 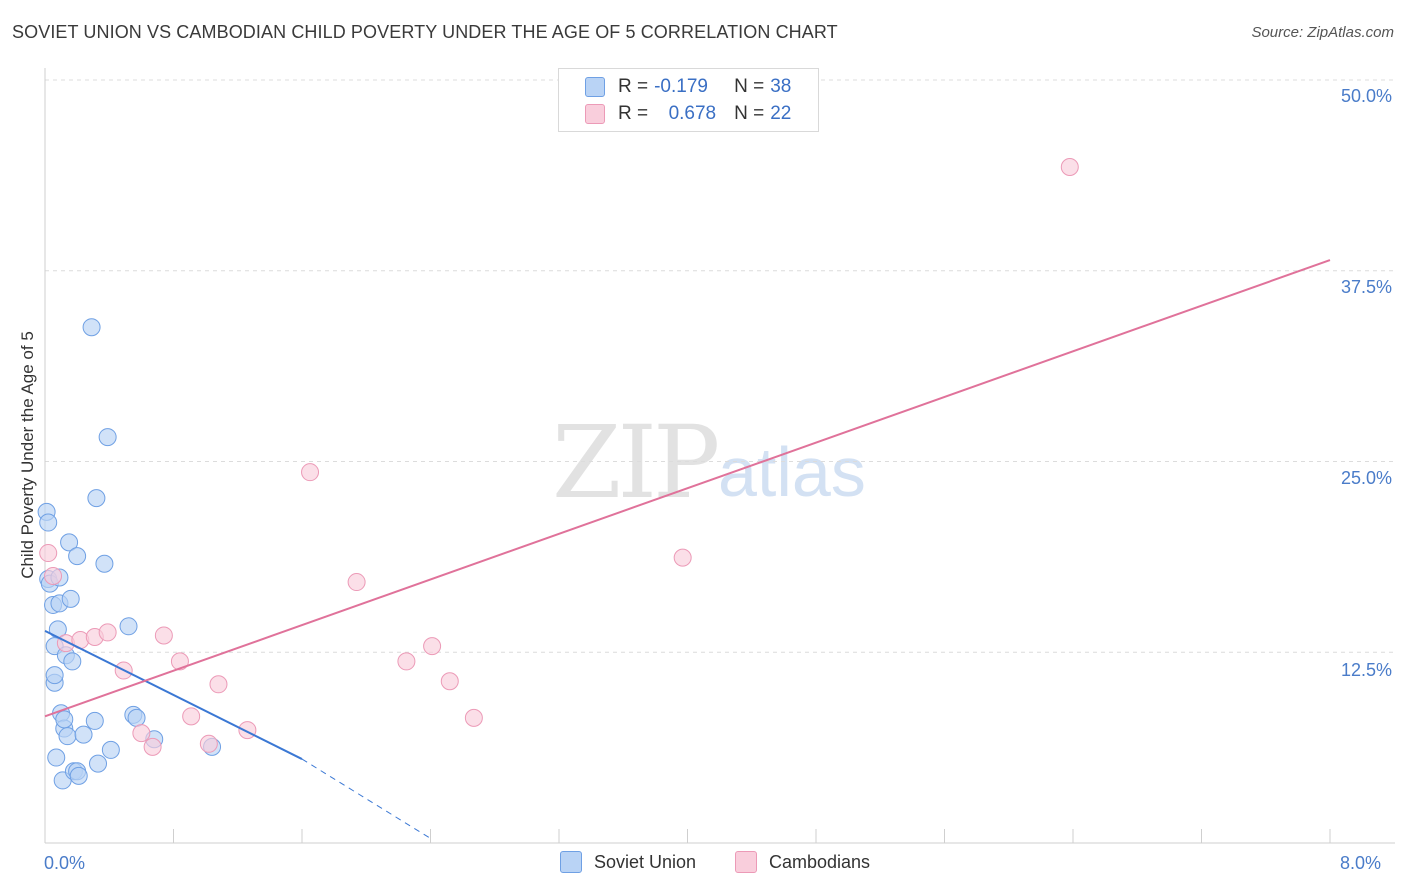 What do you see at coordinates (645, 861) in the screenshot?
I see `legend-label: Soviet Union` at bounding box center [645, 861].